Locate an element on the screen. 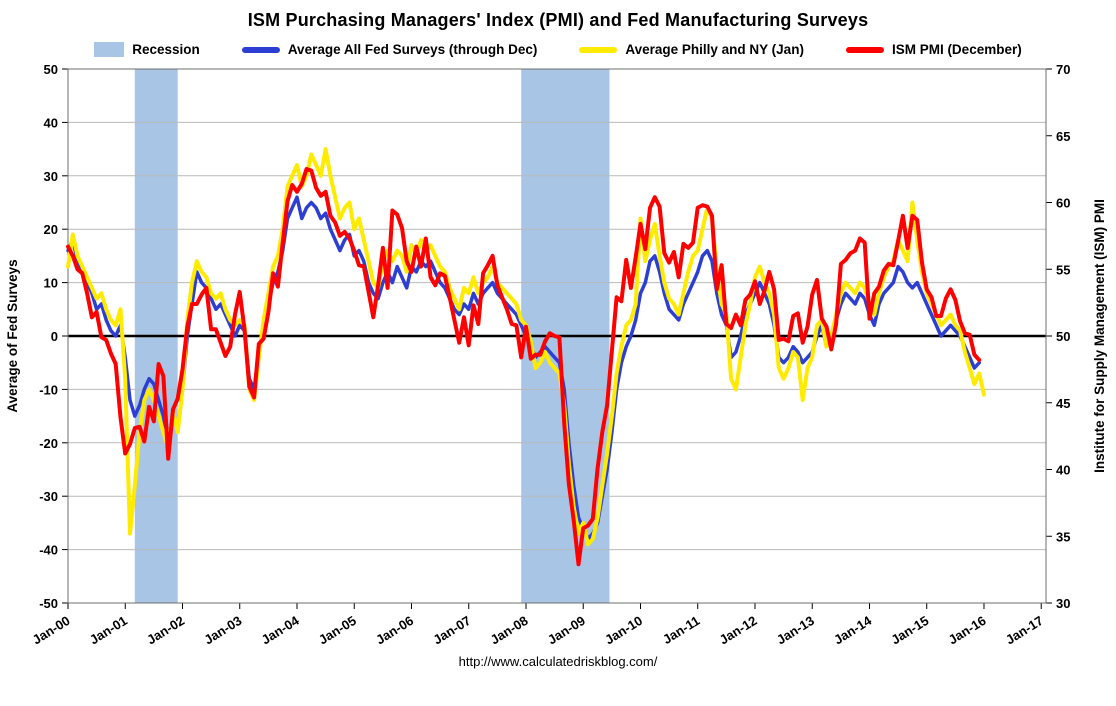 Image resolution: width=1116 pixels, height=706 pixels. source-url: http://www.calculatedriskblog.com/ is located at coordinates (558, 661).